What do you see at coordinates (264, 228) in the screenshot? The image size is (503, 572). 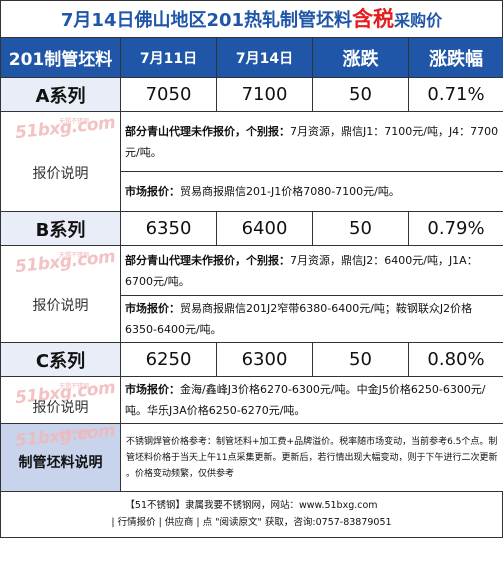 I see `curr-price: 6400` at bounding box center [264, 228].